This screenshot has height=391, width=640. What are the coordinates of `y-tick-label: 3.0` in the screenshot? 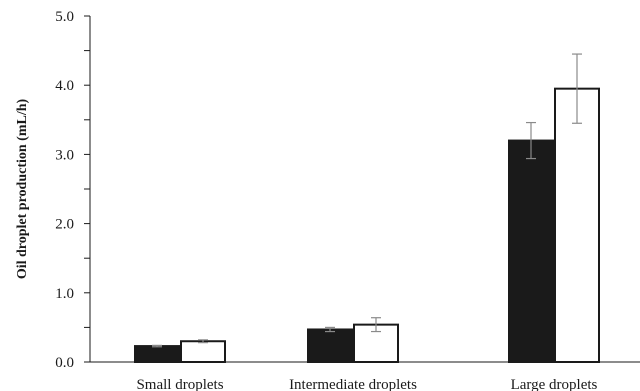 It's located at (64, 155).